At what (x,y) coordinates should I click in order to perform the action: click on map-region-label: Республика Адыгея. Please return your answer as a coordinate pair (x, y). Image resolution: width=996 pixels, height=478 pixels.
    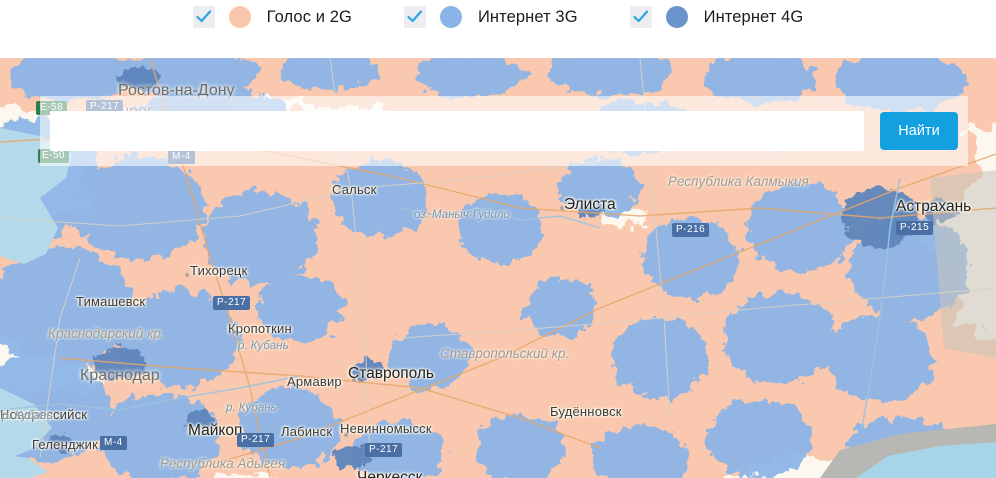
    Looking at the image, I should click on (223, 463).